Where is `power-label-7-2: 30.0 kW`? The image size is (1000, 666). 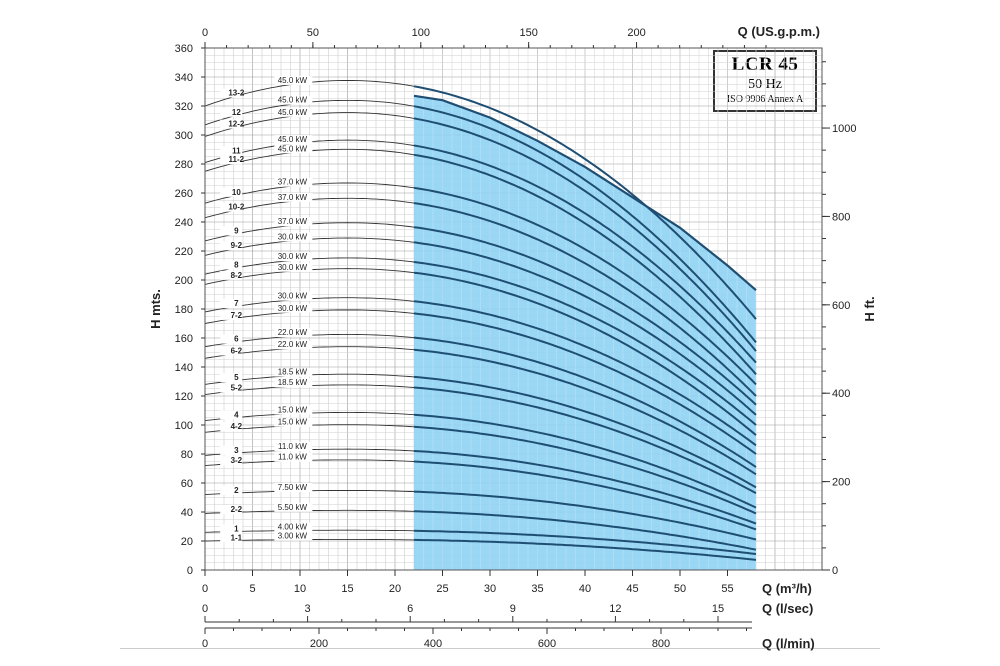 power-label-7-2: 30.0 kW is located at coordinates (293, 308).